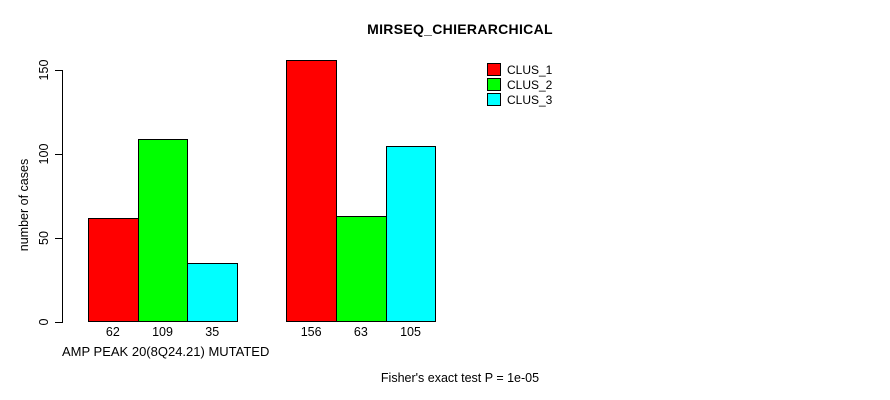 The height and width of the screenshot is (400, 890). I want to click on legend-label-clus-3: CLUS_3, so click(530, 99).